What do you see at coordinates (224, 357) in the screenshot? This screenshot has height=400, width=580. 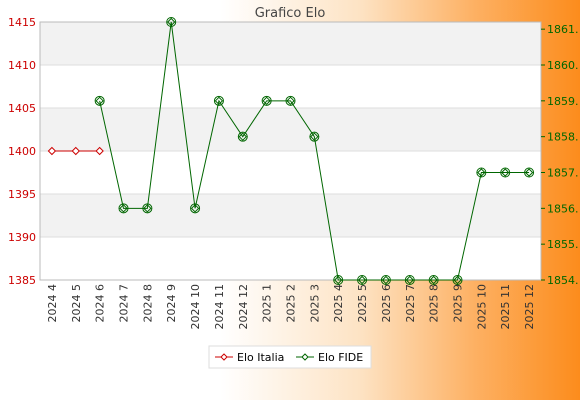 I see `legend-marker-elo-italia` at bounding box center [224, 357].